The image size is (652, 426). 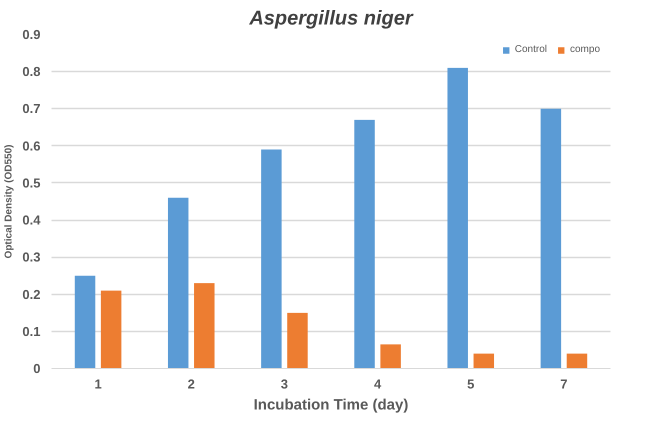 What do you see at coordinates (31, 146) in the screenshot?
I see `y-tick-label: 0.6` at bounding box center [31, 146].